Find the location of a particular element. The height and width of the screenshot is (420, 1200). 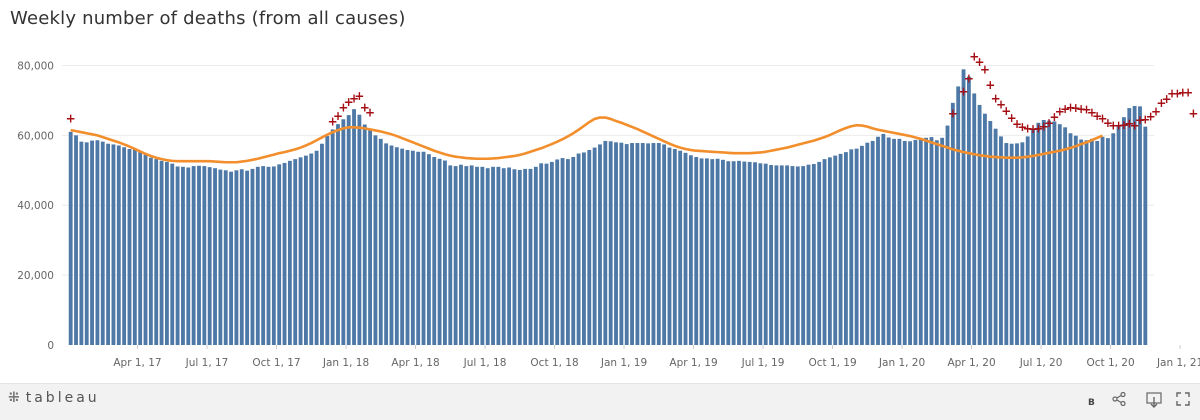

tableau-logo: ⁜ tableau is located at coordinates (54, 398).